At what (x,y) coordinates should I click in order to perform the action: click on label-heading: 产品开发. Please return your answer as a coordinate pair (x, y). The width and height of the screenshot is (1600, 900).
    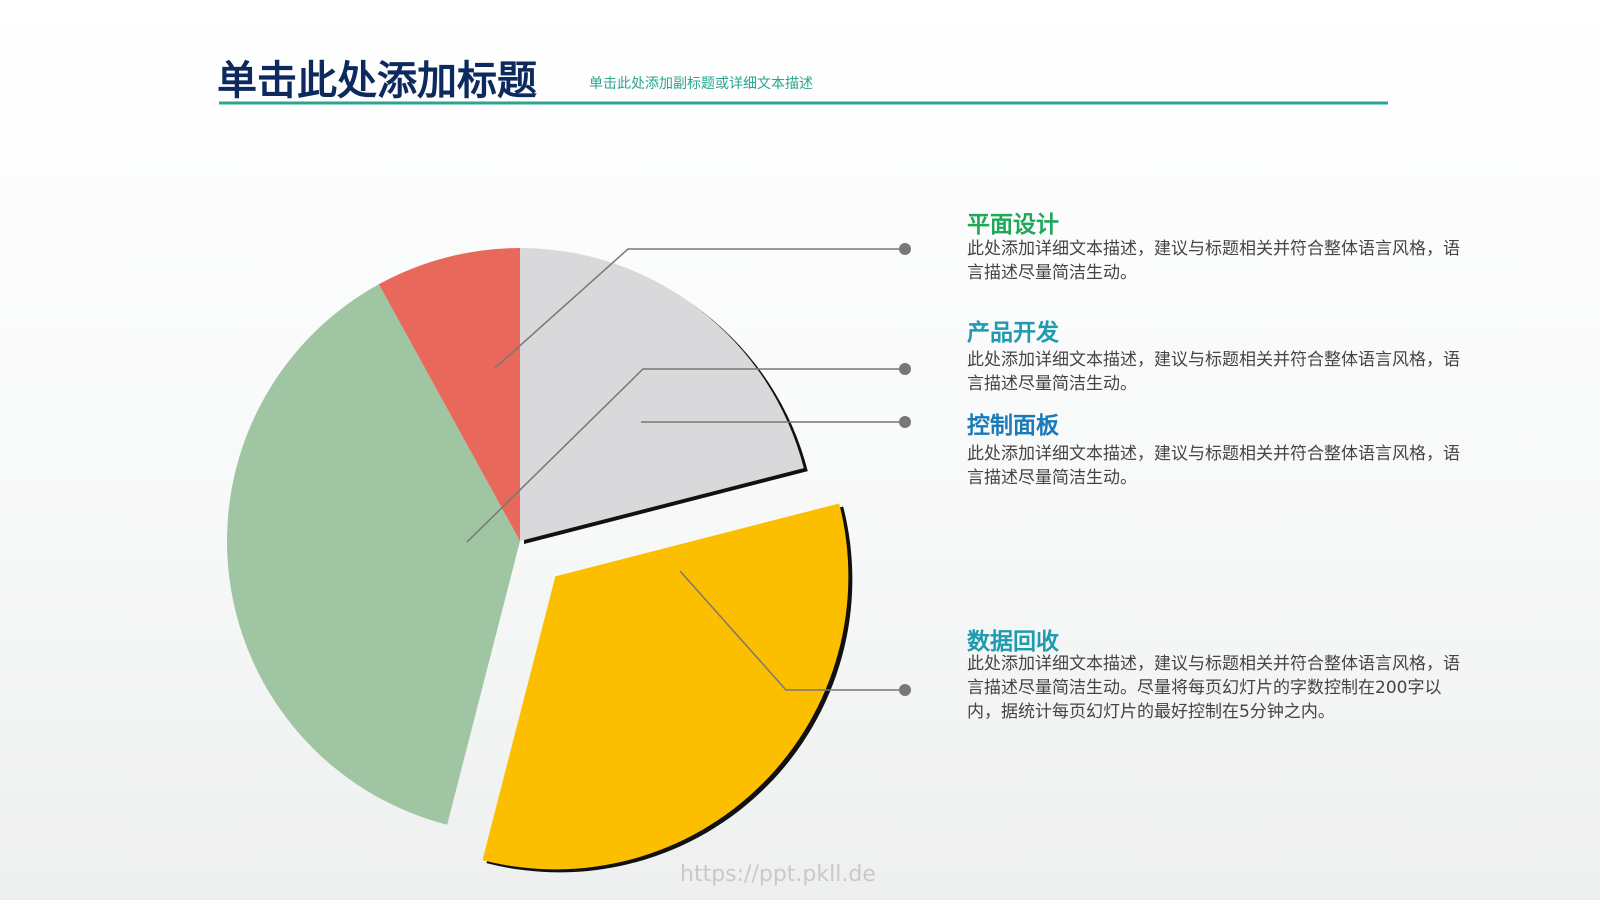
    Looking at the image, I should click on (1013, 333).